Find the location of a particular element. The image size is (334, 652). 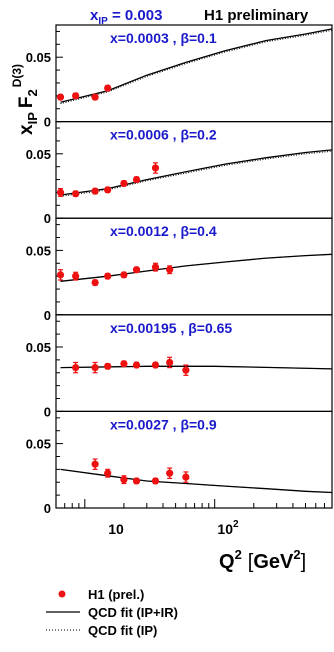

legend: H1 (prel.) QCD fit (IP+IR) QCD fit (IP) is located at coordinates (112, 612).